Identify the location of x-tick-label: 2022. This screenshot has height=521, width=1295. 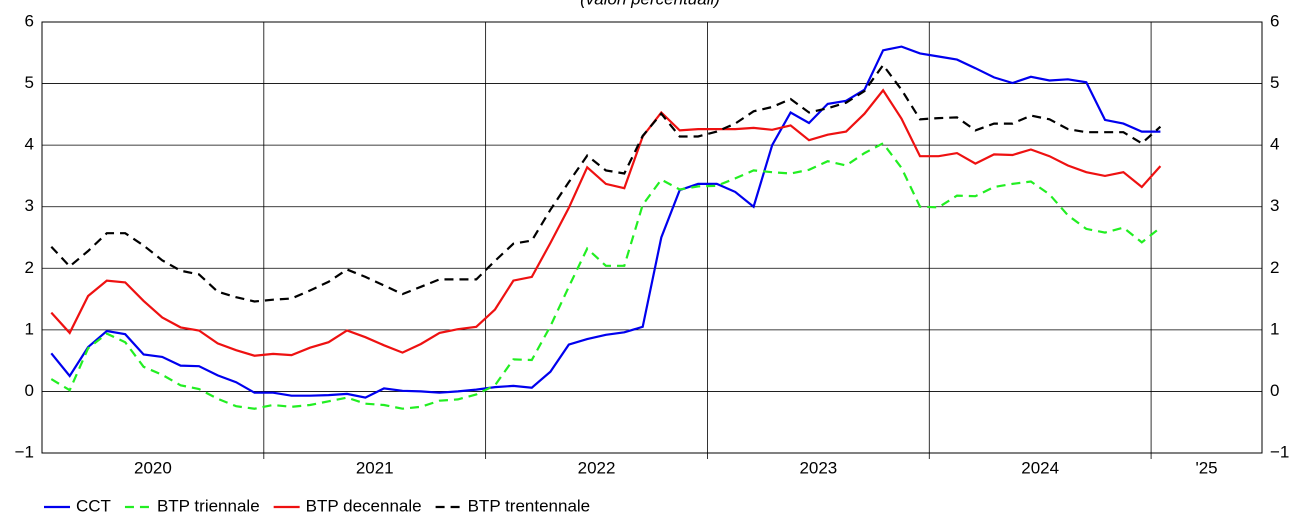
(597, 467).